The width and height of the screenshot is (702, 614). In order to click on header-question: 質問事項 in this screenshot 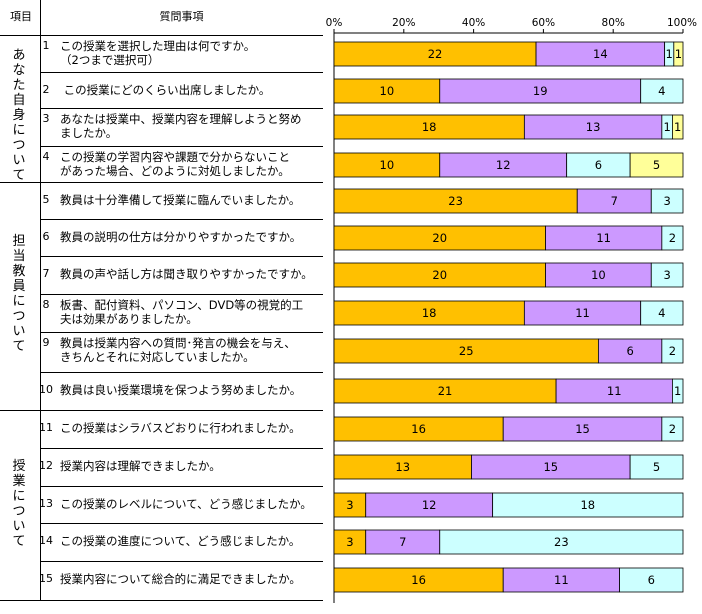, I will do `click(181, 16)`.